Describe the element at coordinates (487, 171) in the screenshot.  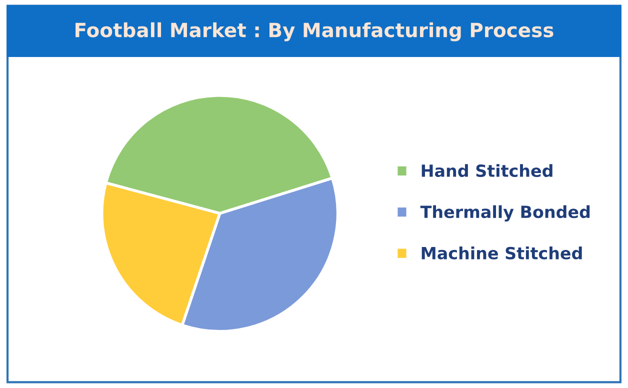
I see `legend-label: Hand Stitched` at that location.